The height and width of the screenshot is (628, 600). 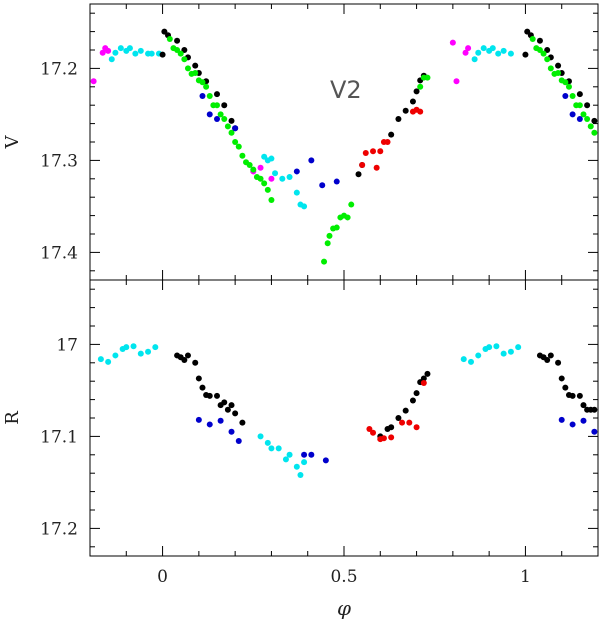 I want to click on r-y-tick-label: 17.1, so click(x=59, y=437).